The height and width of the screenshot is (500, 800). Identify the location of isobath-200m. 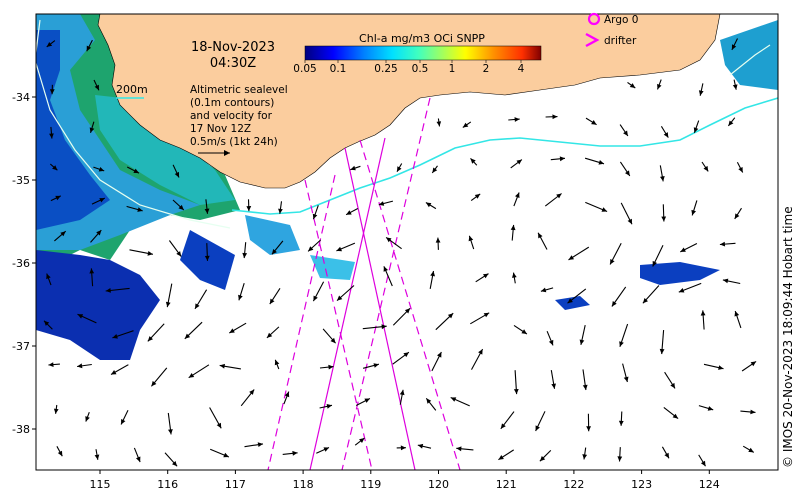
(133, 124).